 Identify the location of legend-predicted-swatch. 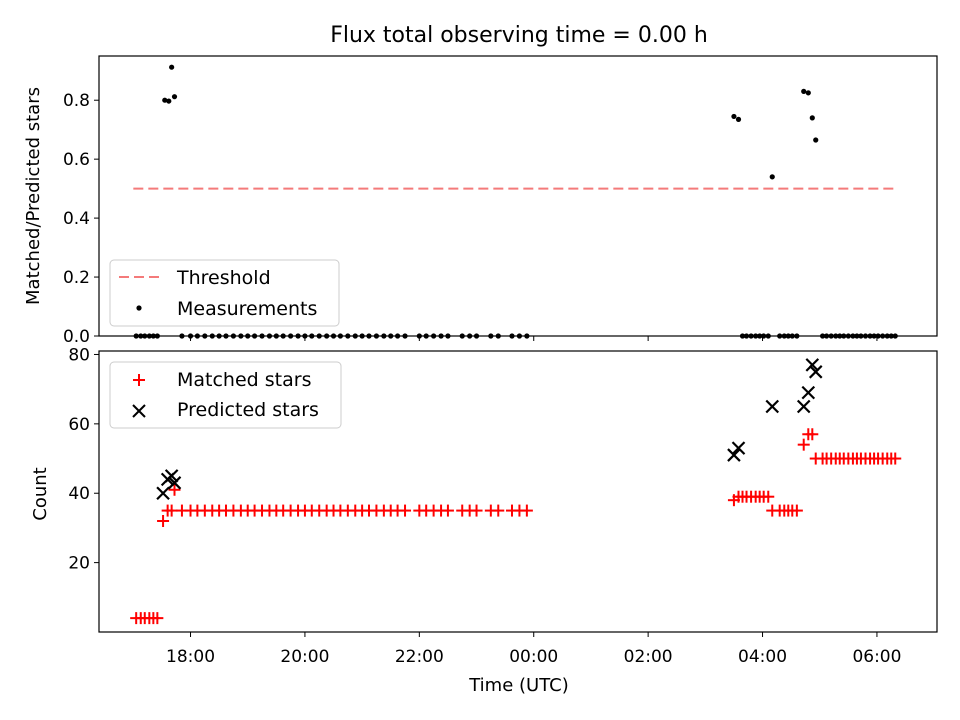
(139, 411).